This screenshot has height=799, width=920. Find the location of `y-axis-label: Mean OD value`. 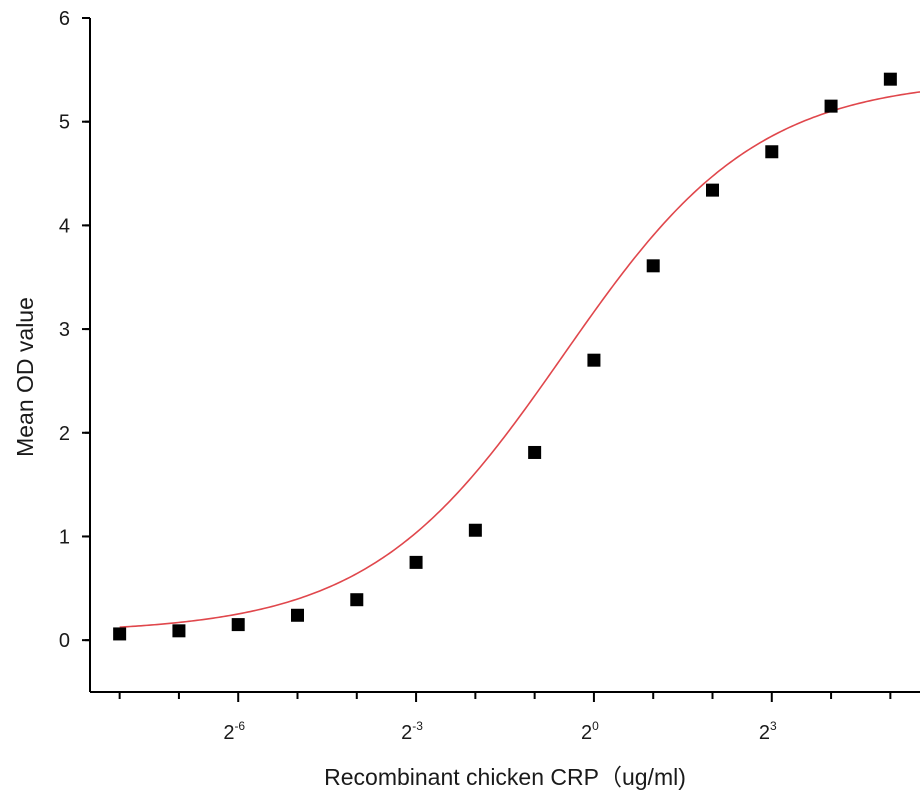

y-axis-label: Mean OD value is located at coordinates (25, 377).